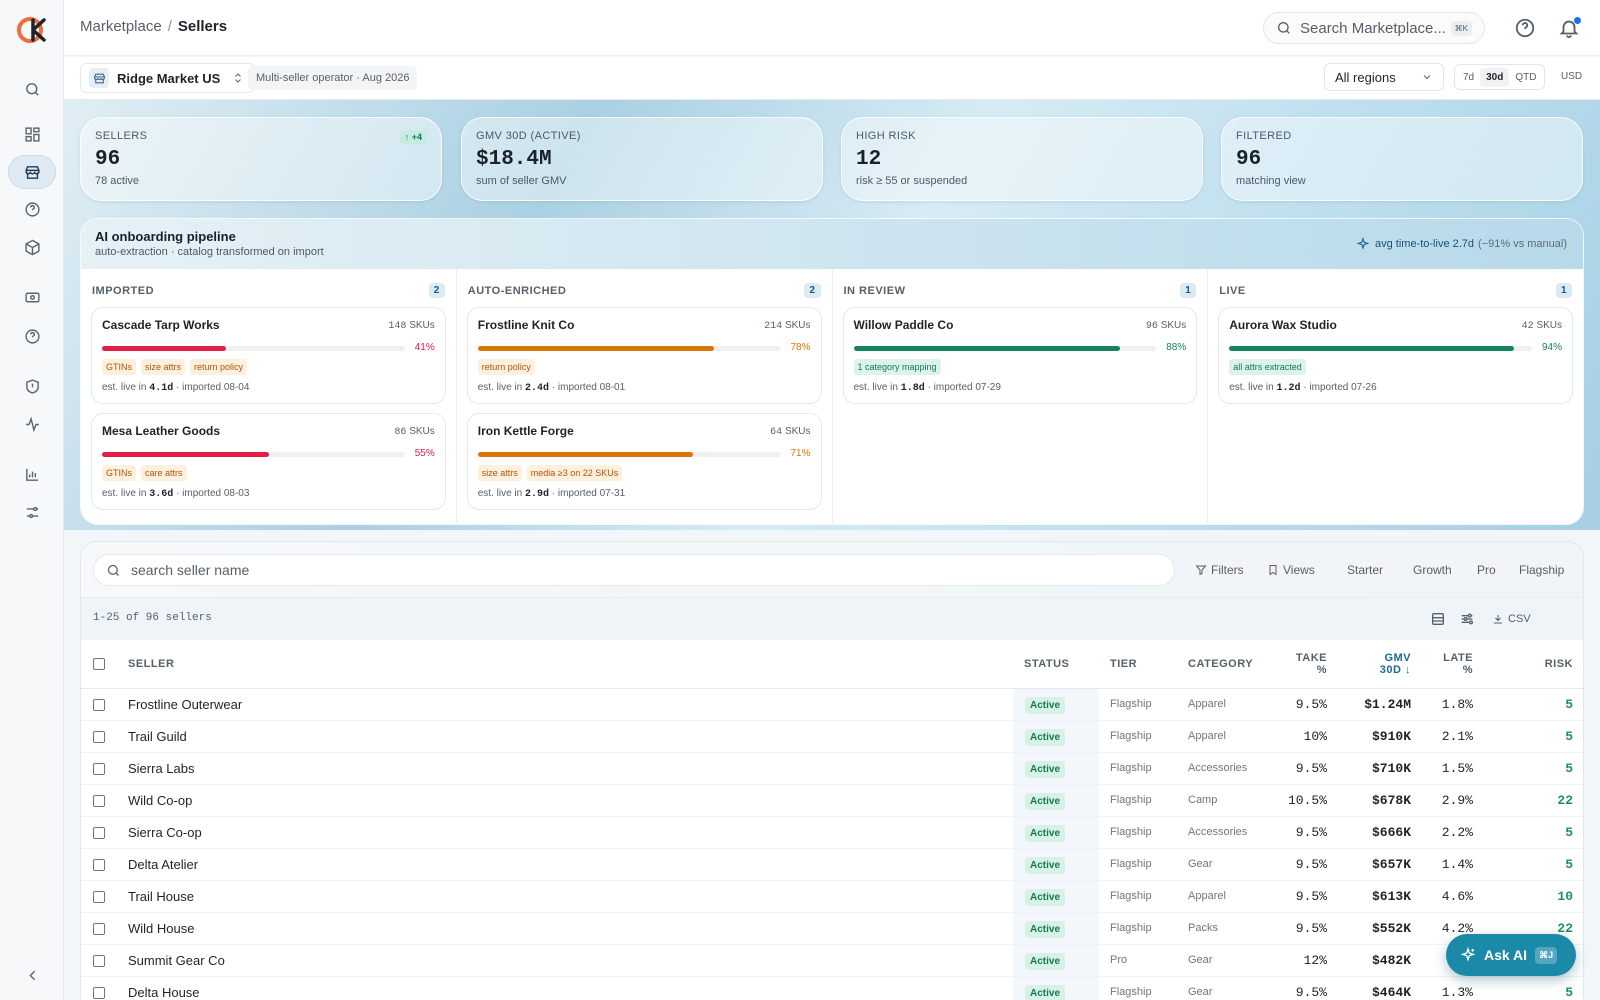  Describe the element at coordinates (1542, 570) in the screenshot. I see `tier-filter-flagship: Flagship` at that location.